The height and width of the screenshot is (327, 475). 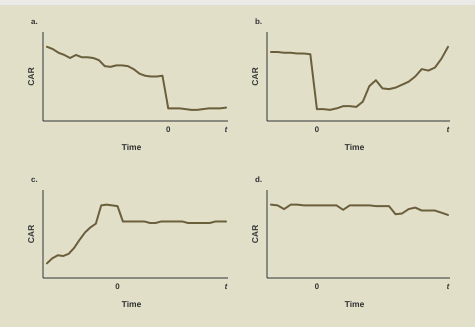 I want to click on chart-title: d., so click(x=258, y=179).